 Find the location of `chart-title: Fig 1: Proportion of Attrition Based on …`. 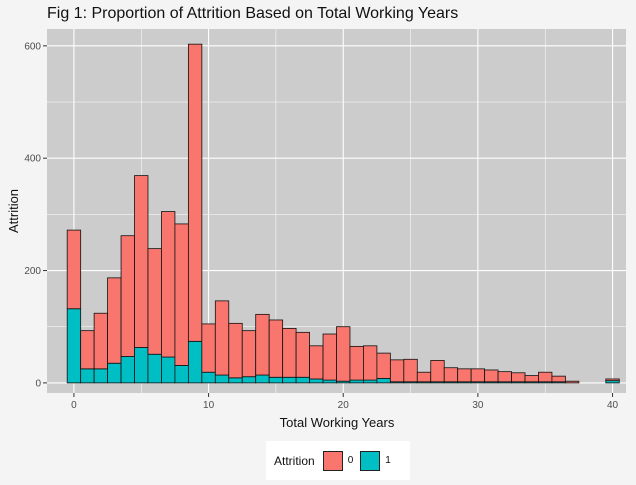

chart-title: Fig 1: Proportion of Attrition Based on … is located at coordinates (253, 13).